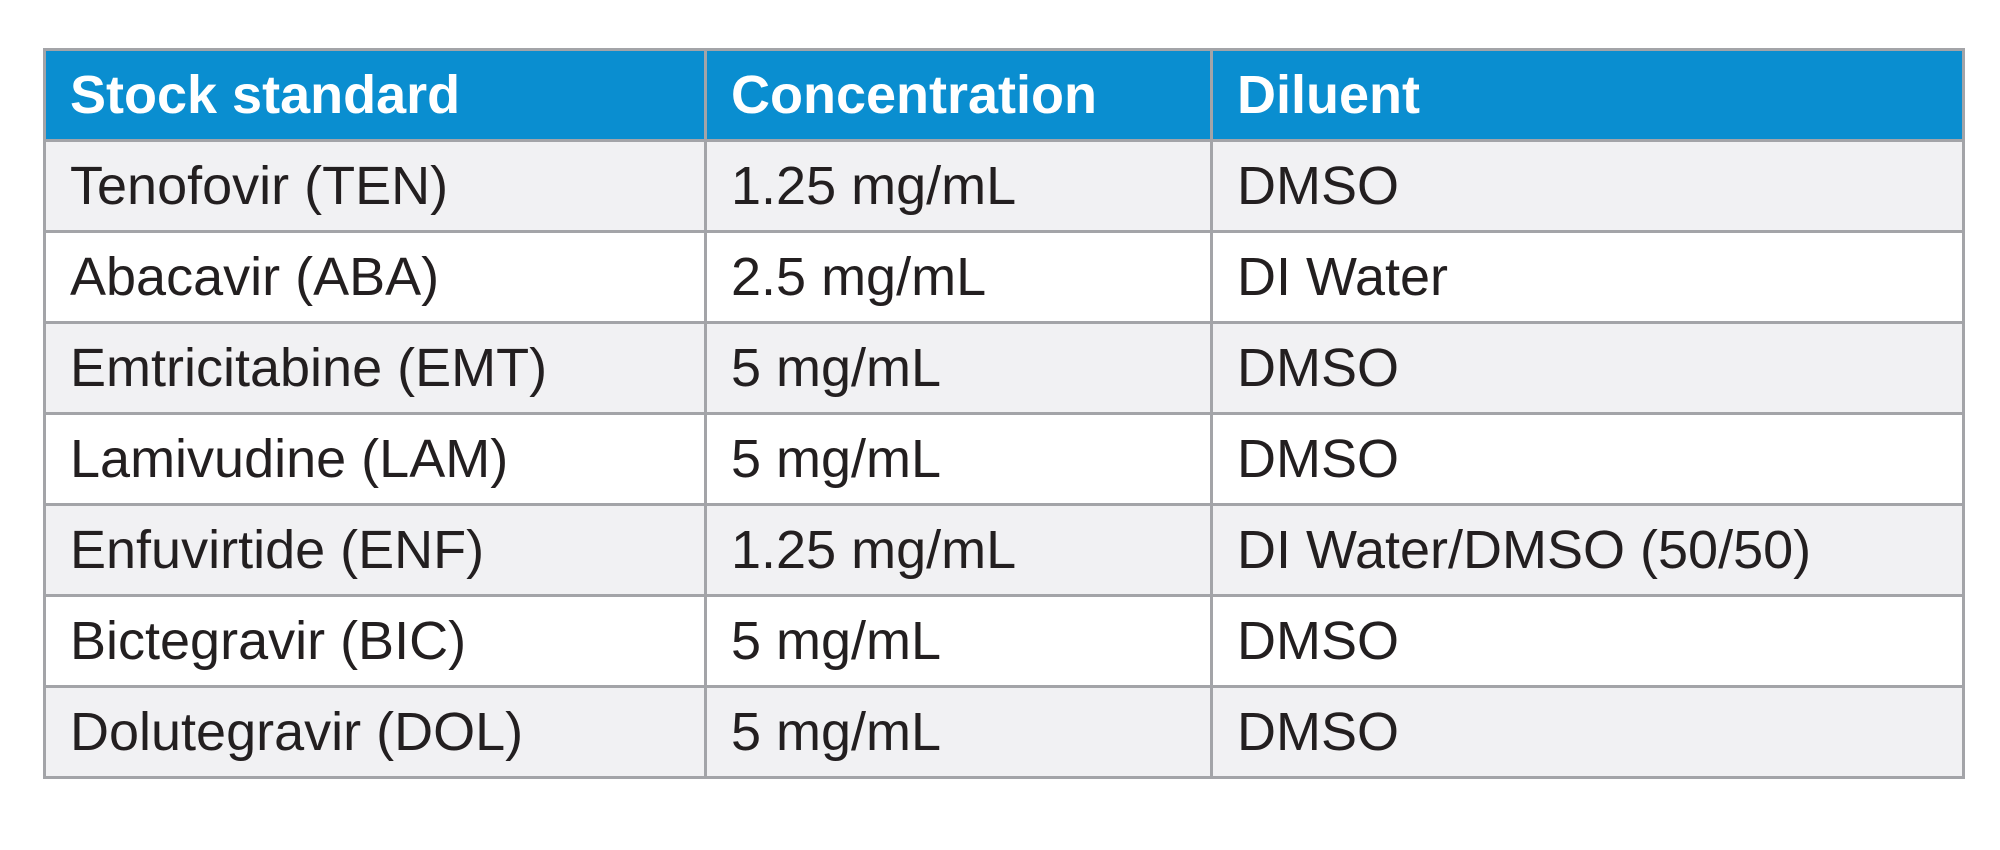  I want to click on header-cell: Stock standard, so click(375, 95).